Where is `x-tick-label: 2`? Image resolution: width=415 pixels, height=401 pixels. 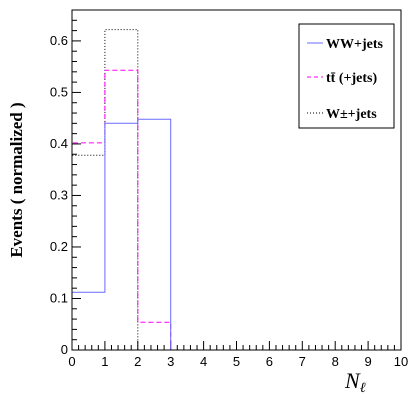
x-tick-label: 2 is located at coordinates (137, 361).